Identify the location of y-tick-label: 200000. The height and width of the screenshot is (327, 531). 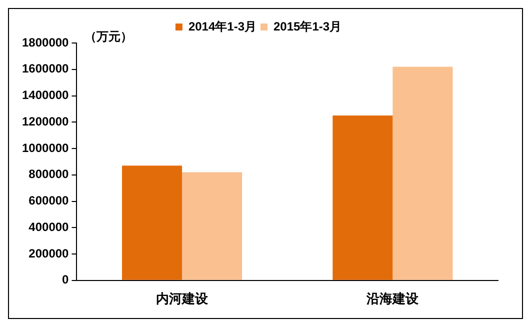
(49, 253).